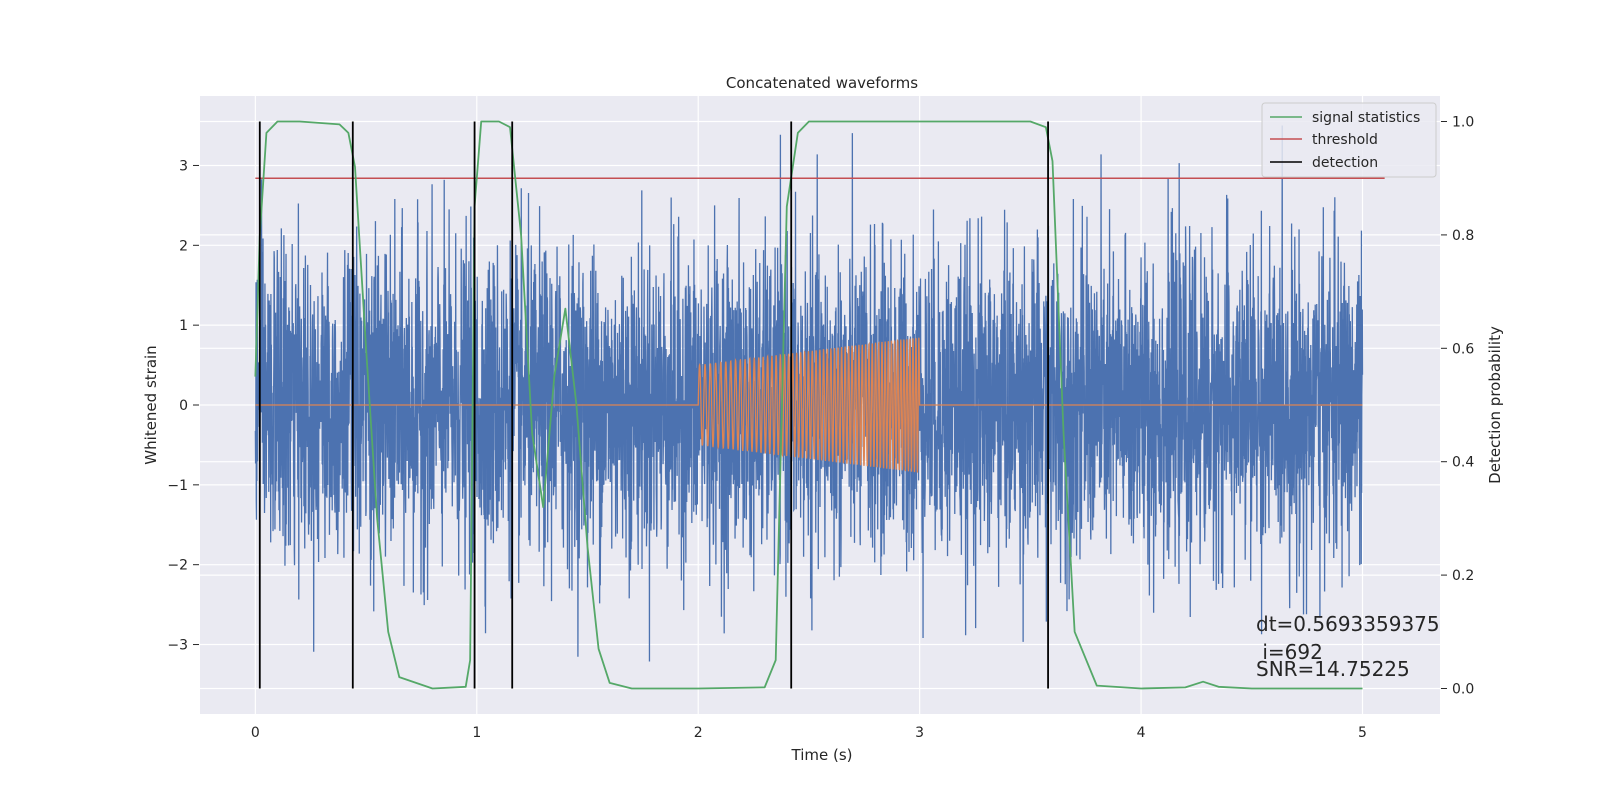 This screenshot has width=1600, height=800. Describe the element at coordinates (1345, 163) in the screenshot. I see `legend-label-detection: detection` at that location.